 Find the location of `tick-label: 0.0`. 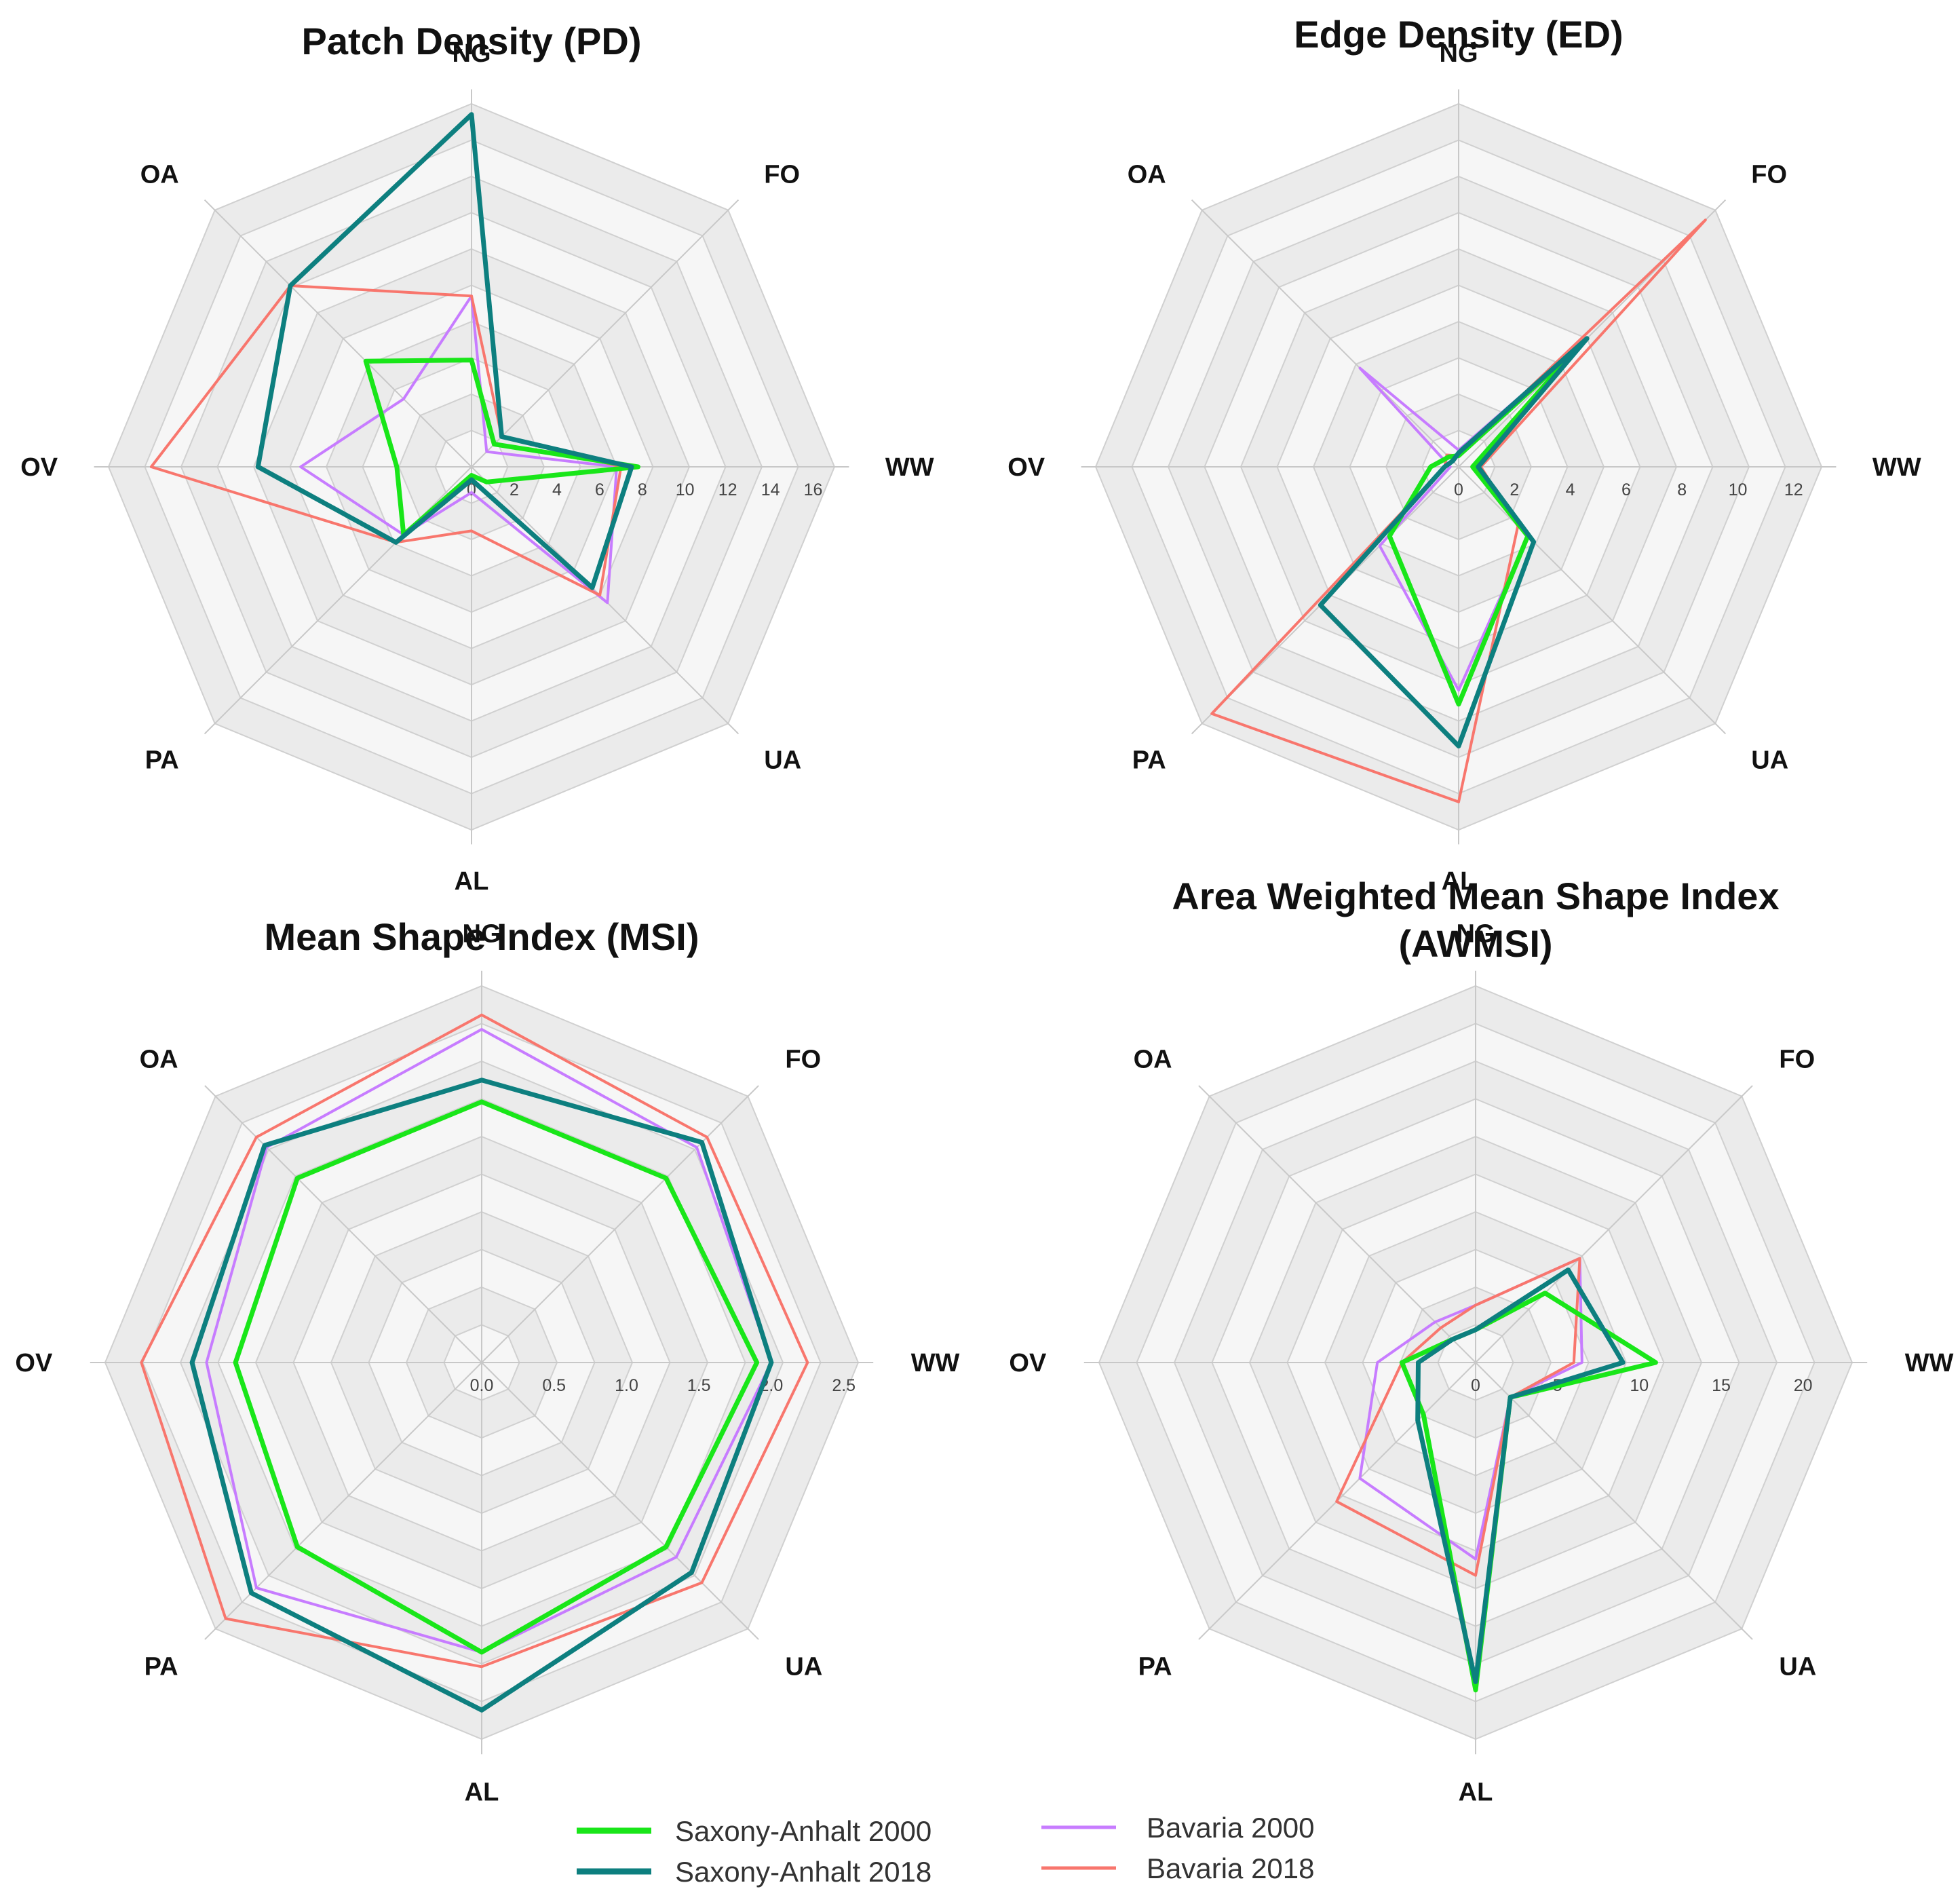

tick-label: 0.0 is located at coordinates (482, 1385).